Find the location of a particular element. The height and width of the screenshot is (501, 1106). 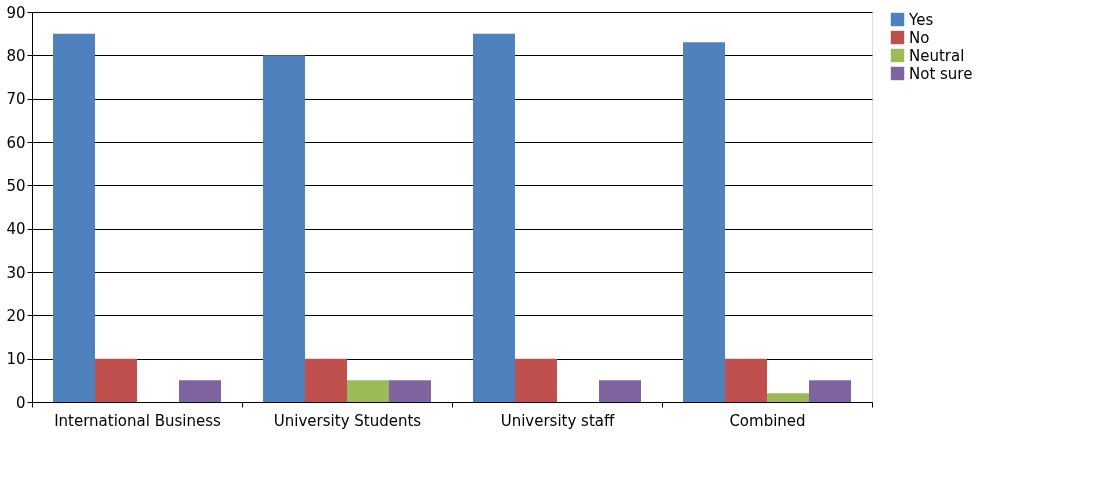

legend-label: Neutral is located at coordinates (937, 55).